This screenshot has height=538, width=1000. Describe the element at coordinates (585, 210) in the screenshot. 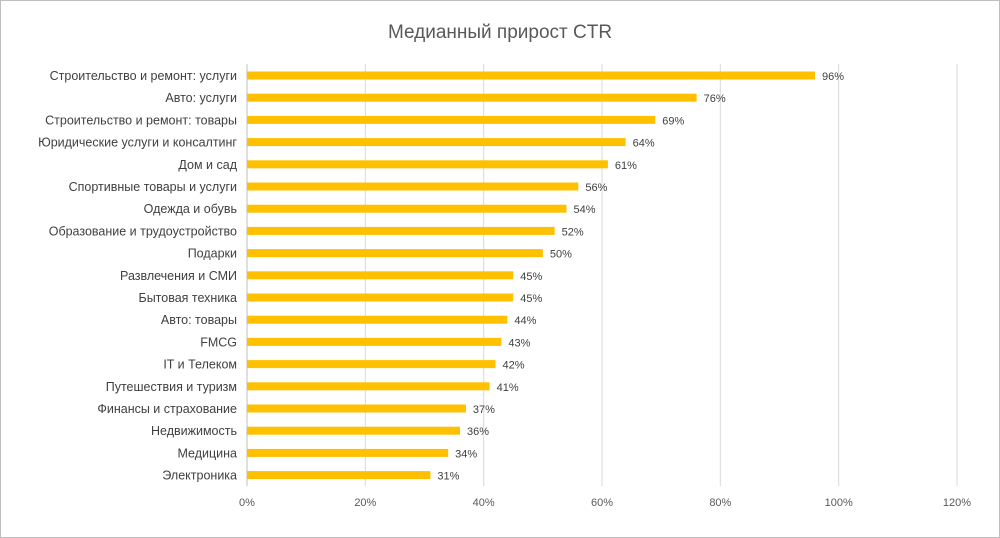

I see `data-label: 54%` at that location.